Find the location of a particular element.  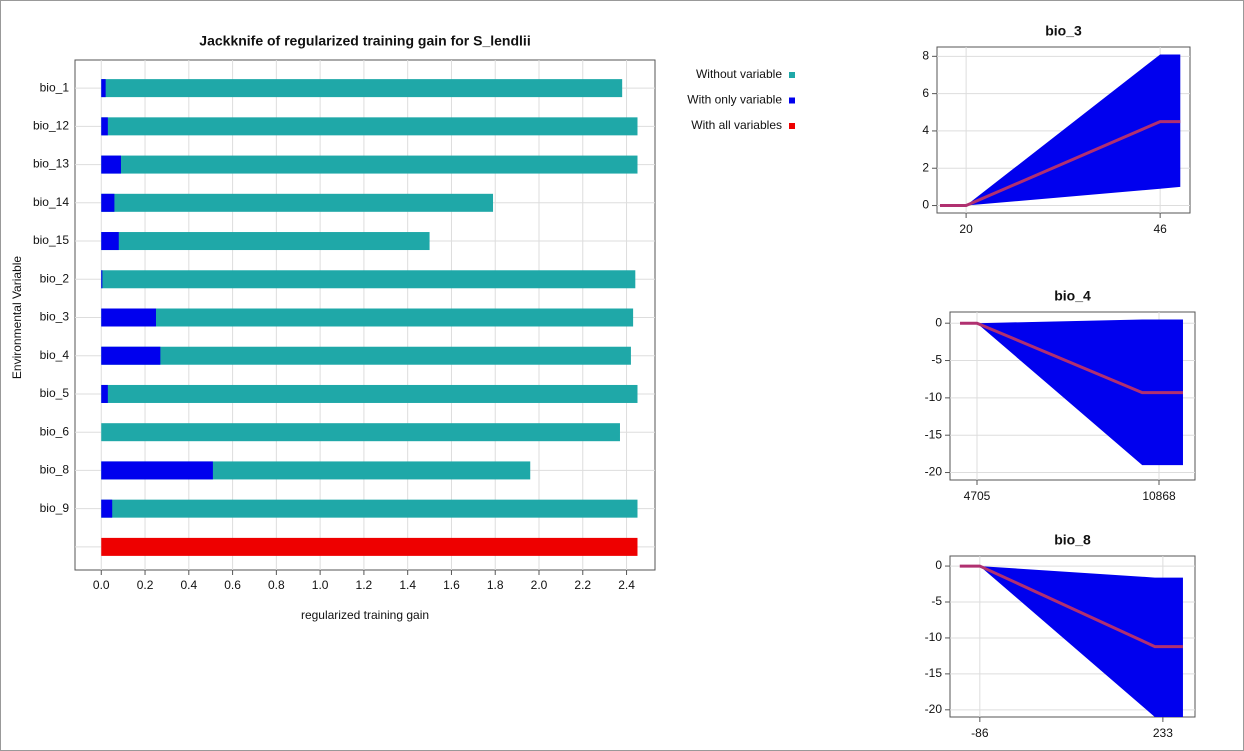

x-tick-label: 1.4 is located at coordinates (407, 585).